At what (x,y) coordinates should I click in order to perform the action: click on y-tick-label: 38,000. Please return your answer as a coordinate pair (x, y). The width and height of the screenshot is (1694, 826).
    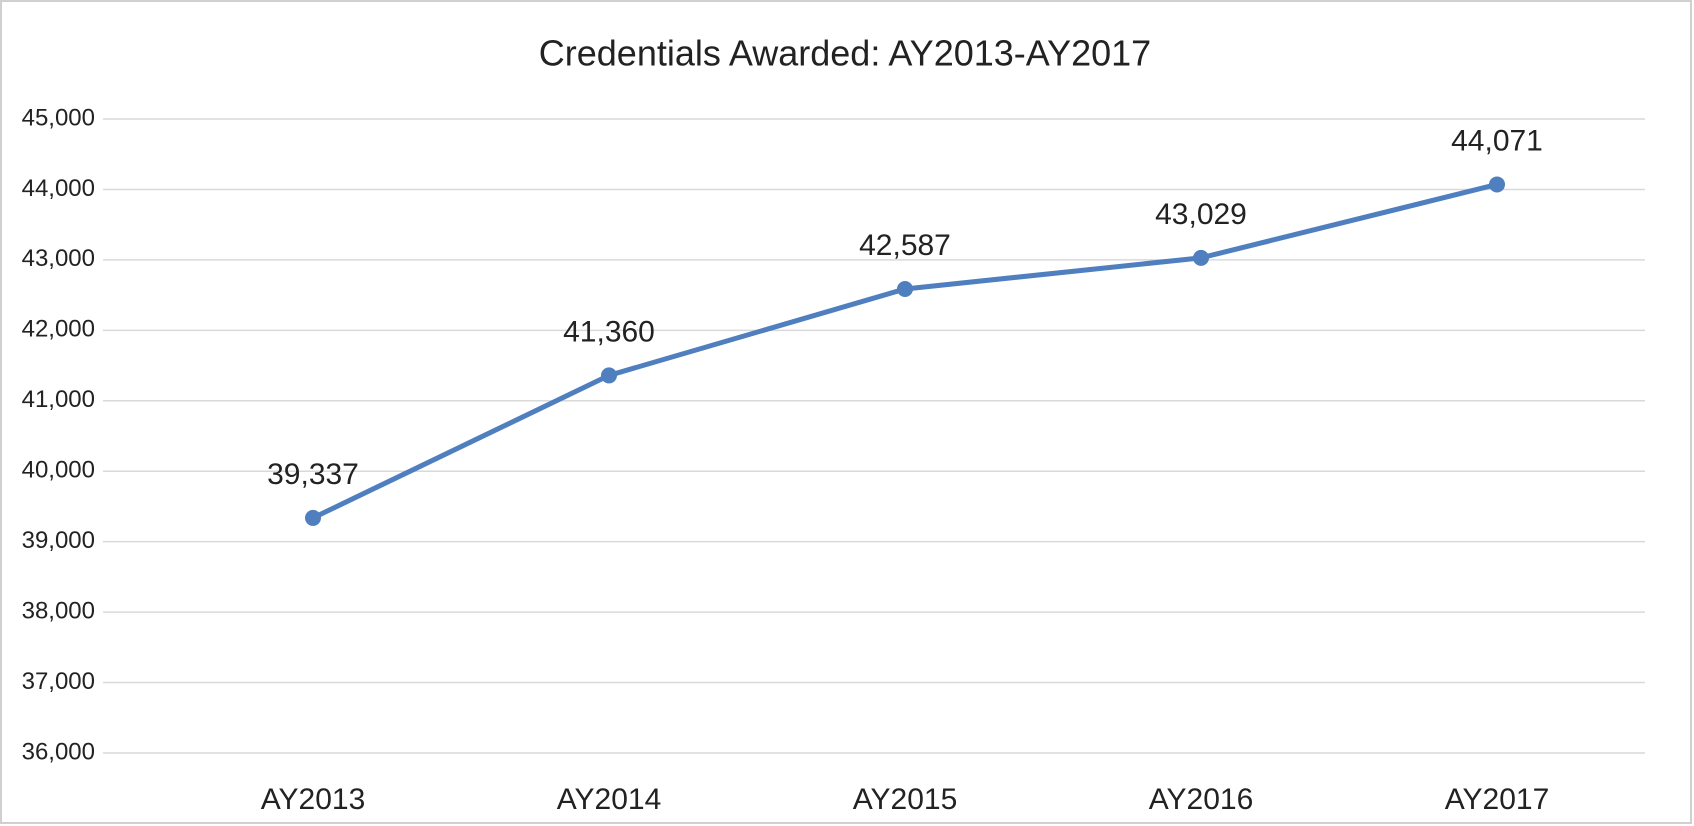
    Looking at the image, I should click on (58, 610).